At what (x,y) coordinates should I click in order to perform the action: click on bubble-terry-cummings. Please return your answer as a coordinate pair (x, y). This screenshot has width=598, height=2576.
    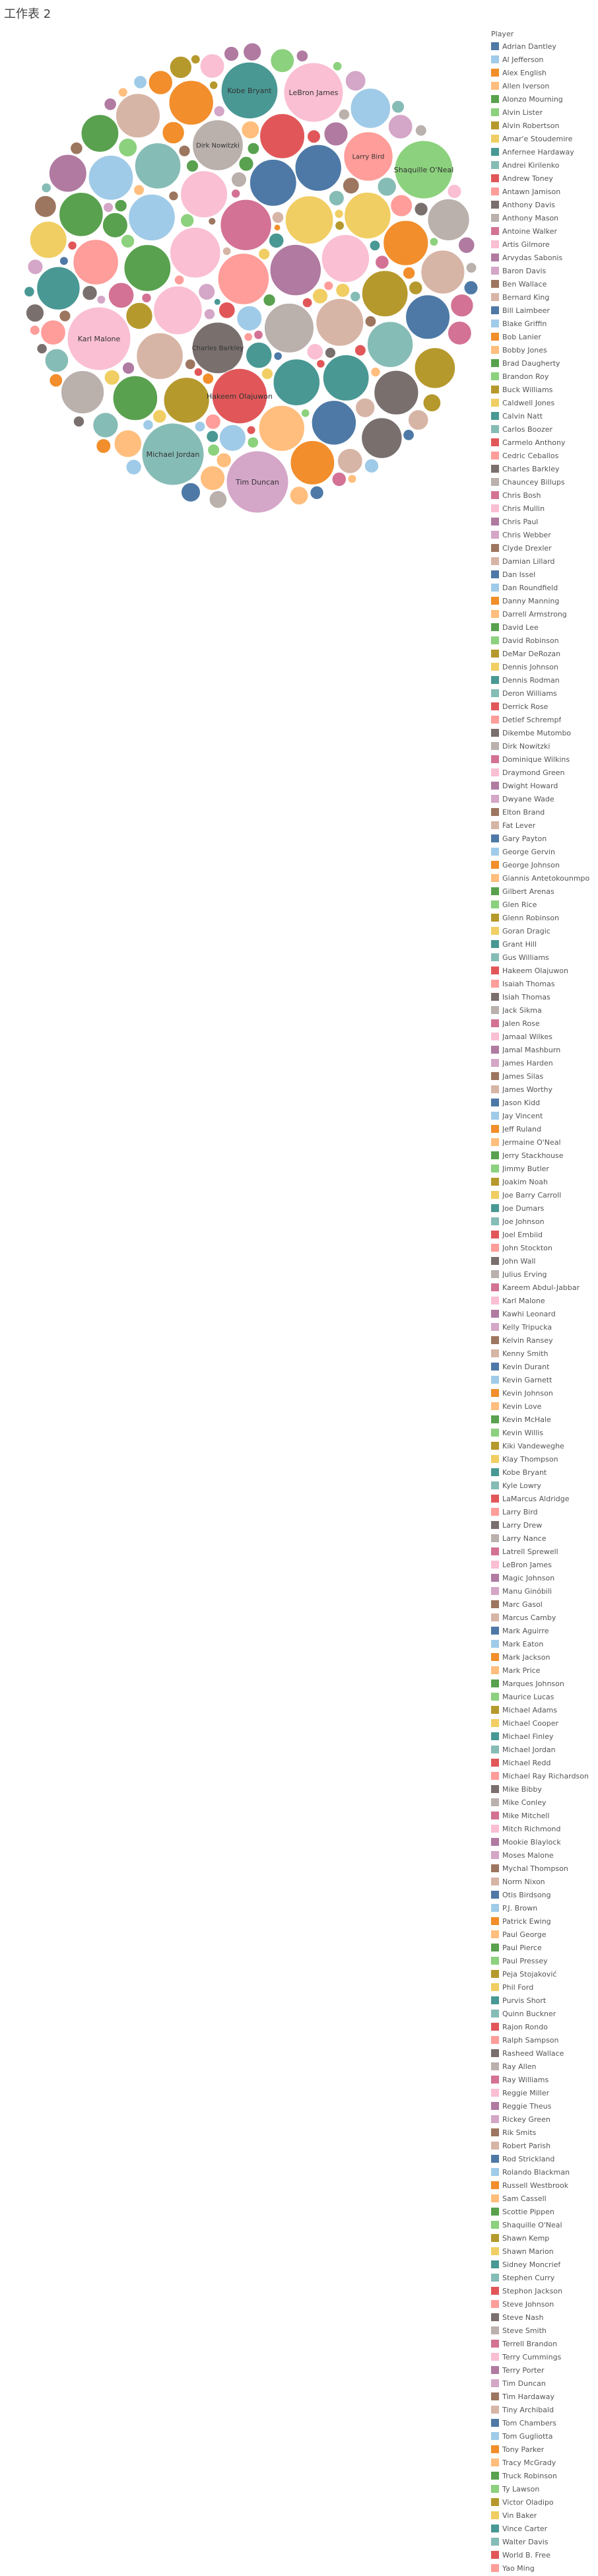
    Looking at the image, I should click on (196, 252).